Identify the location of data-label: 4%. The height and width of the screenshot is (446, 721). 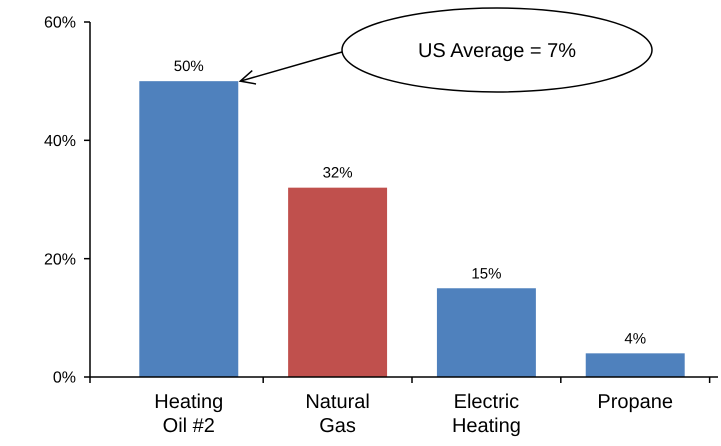
(635, 339).